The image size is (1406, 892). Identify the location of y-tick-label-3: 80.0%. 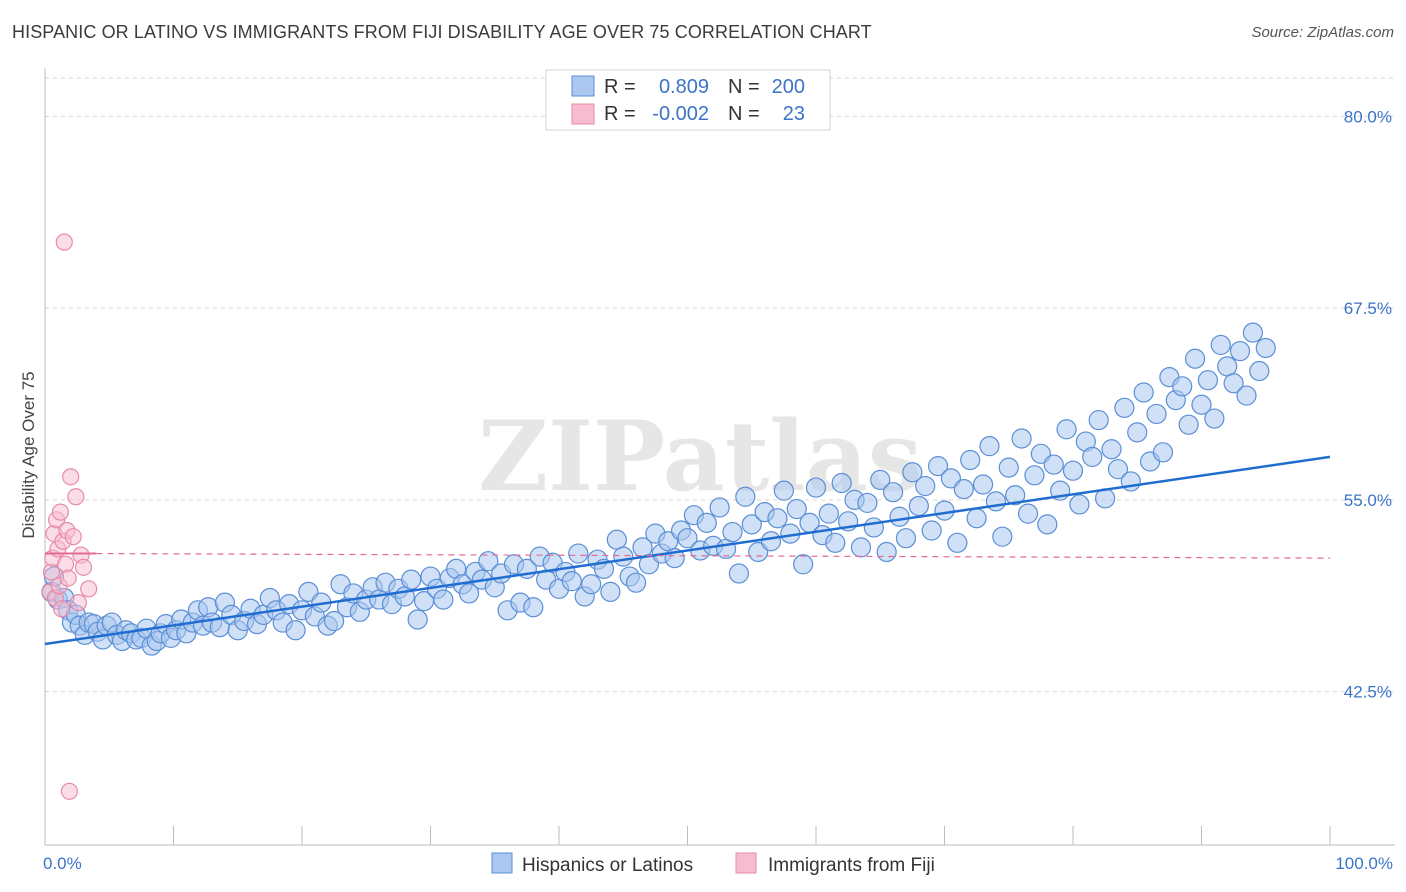
(1368, 116).